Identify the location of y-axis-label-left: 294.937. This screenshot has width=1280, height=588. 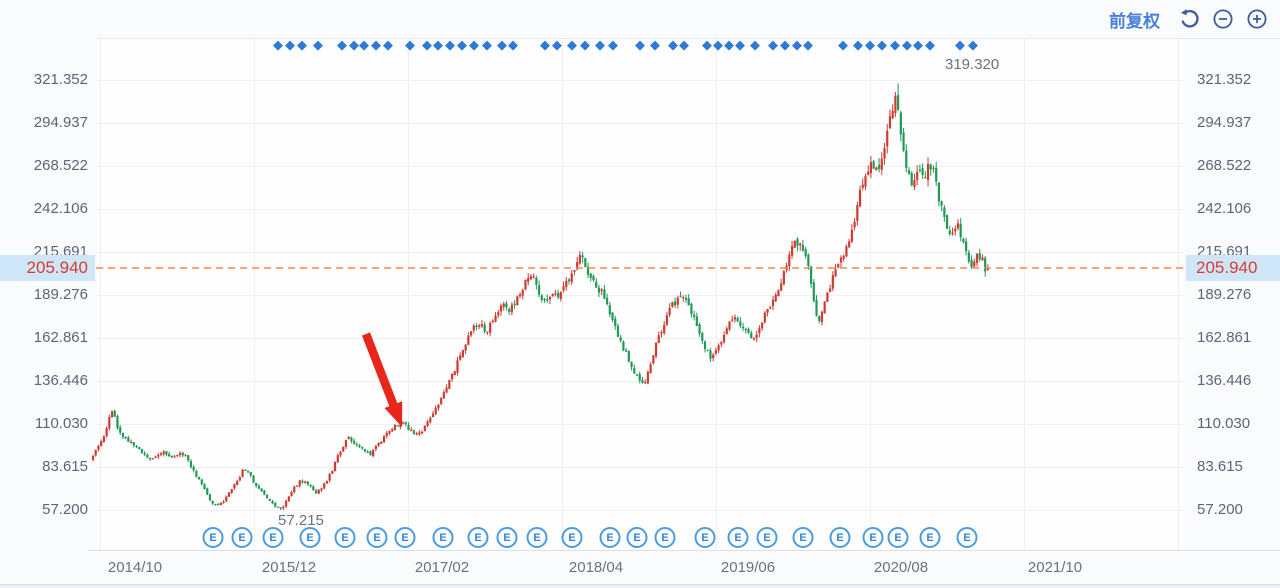
(60, 122).